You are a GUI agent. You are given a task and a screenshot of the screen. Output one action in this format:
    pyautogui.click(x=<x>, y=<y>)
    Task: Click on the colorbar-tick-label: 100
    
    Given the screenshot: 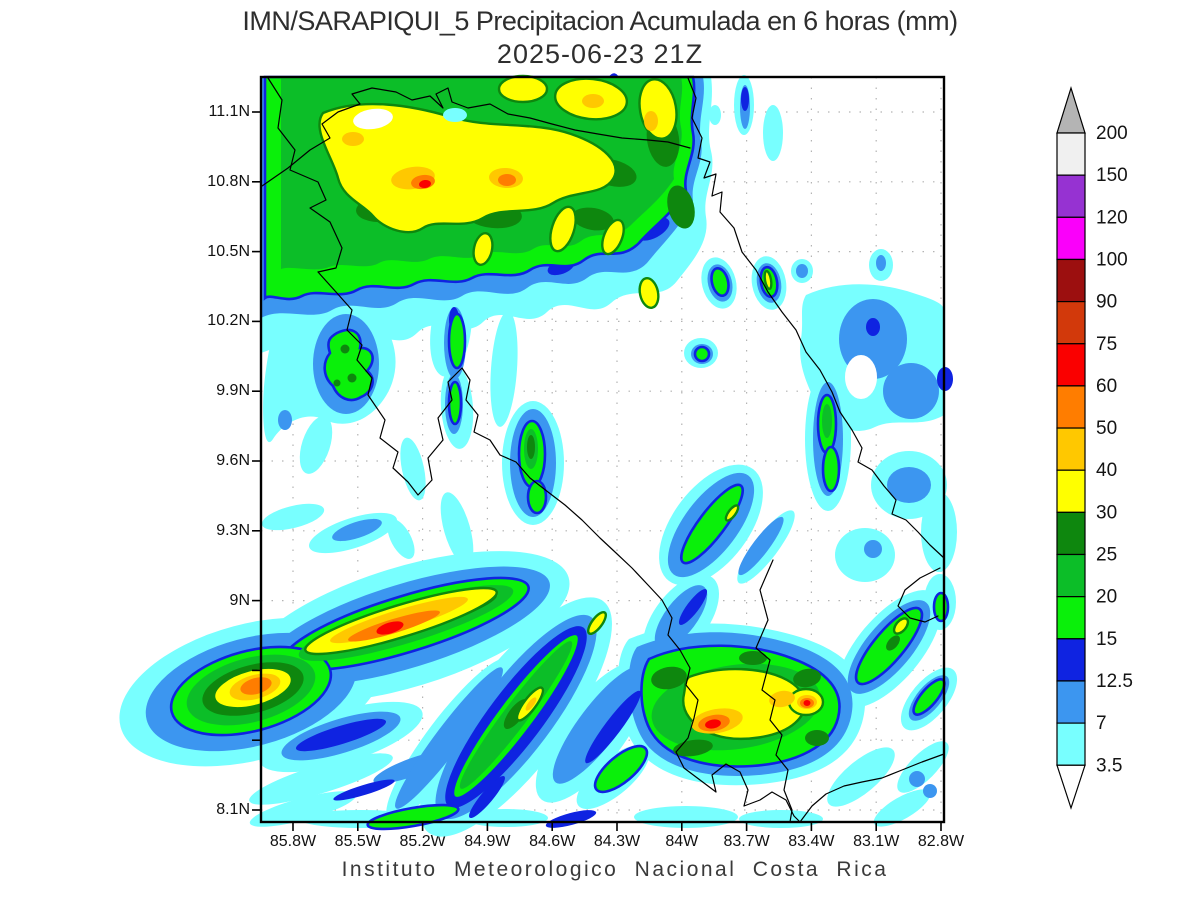 What is the action you would take?
    pyautogui.click(x=1112, y=260)
    